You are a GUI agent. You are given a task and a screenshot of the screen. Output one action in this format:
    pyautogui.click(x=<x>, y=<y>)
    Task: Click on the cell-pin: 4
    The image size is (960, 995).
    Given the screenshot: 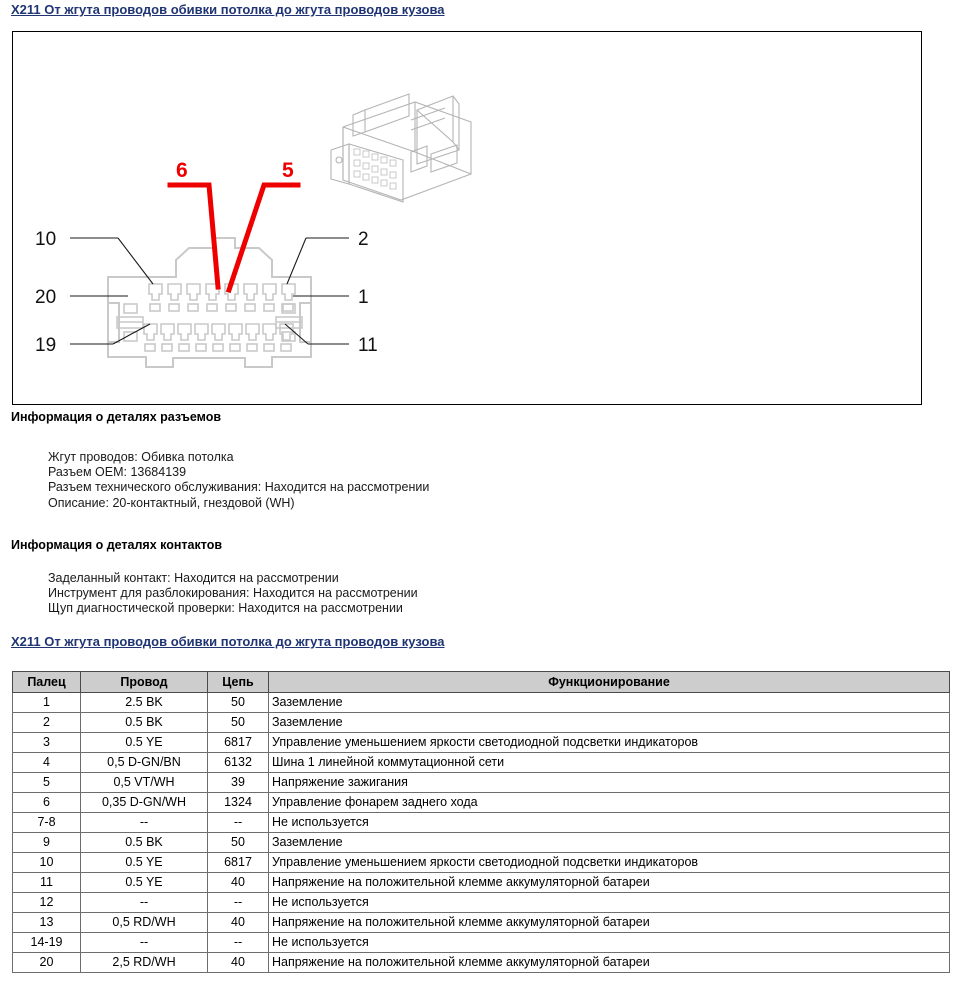 What is the action you would take?
    pyautogui.click(x=46, y=762)
    